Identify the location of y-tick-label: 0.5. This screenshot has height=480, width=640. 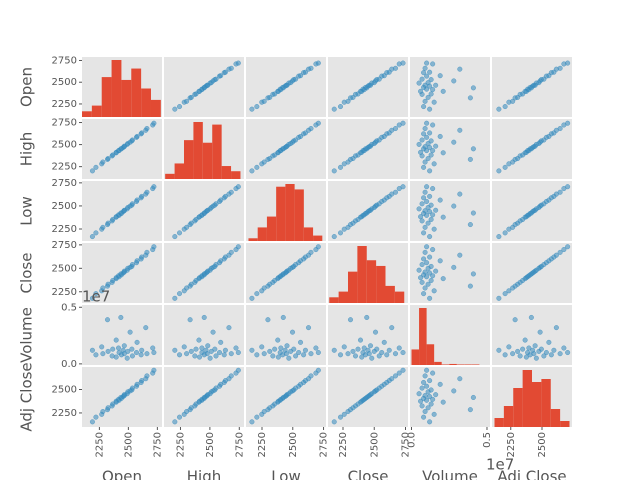
(69, 307).